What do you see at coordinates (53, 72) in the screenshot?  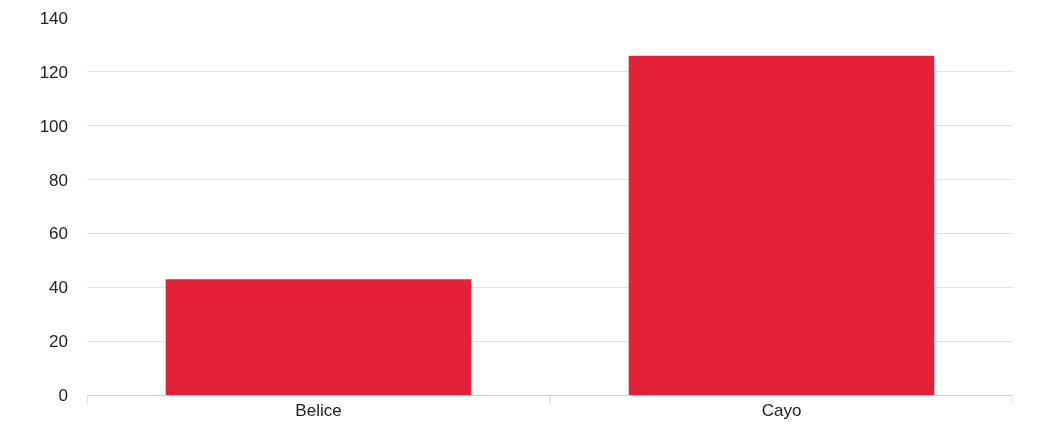 I see `y-tick-label: 120` at bounding box center [53, 72].